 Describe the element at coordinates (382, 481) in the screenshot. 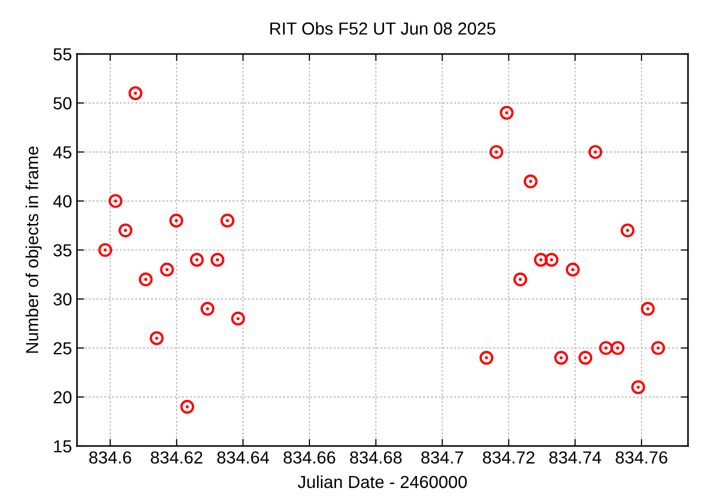

I see `x-axis-title: Julian Date - 2460000` at that location.